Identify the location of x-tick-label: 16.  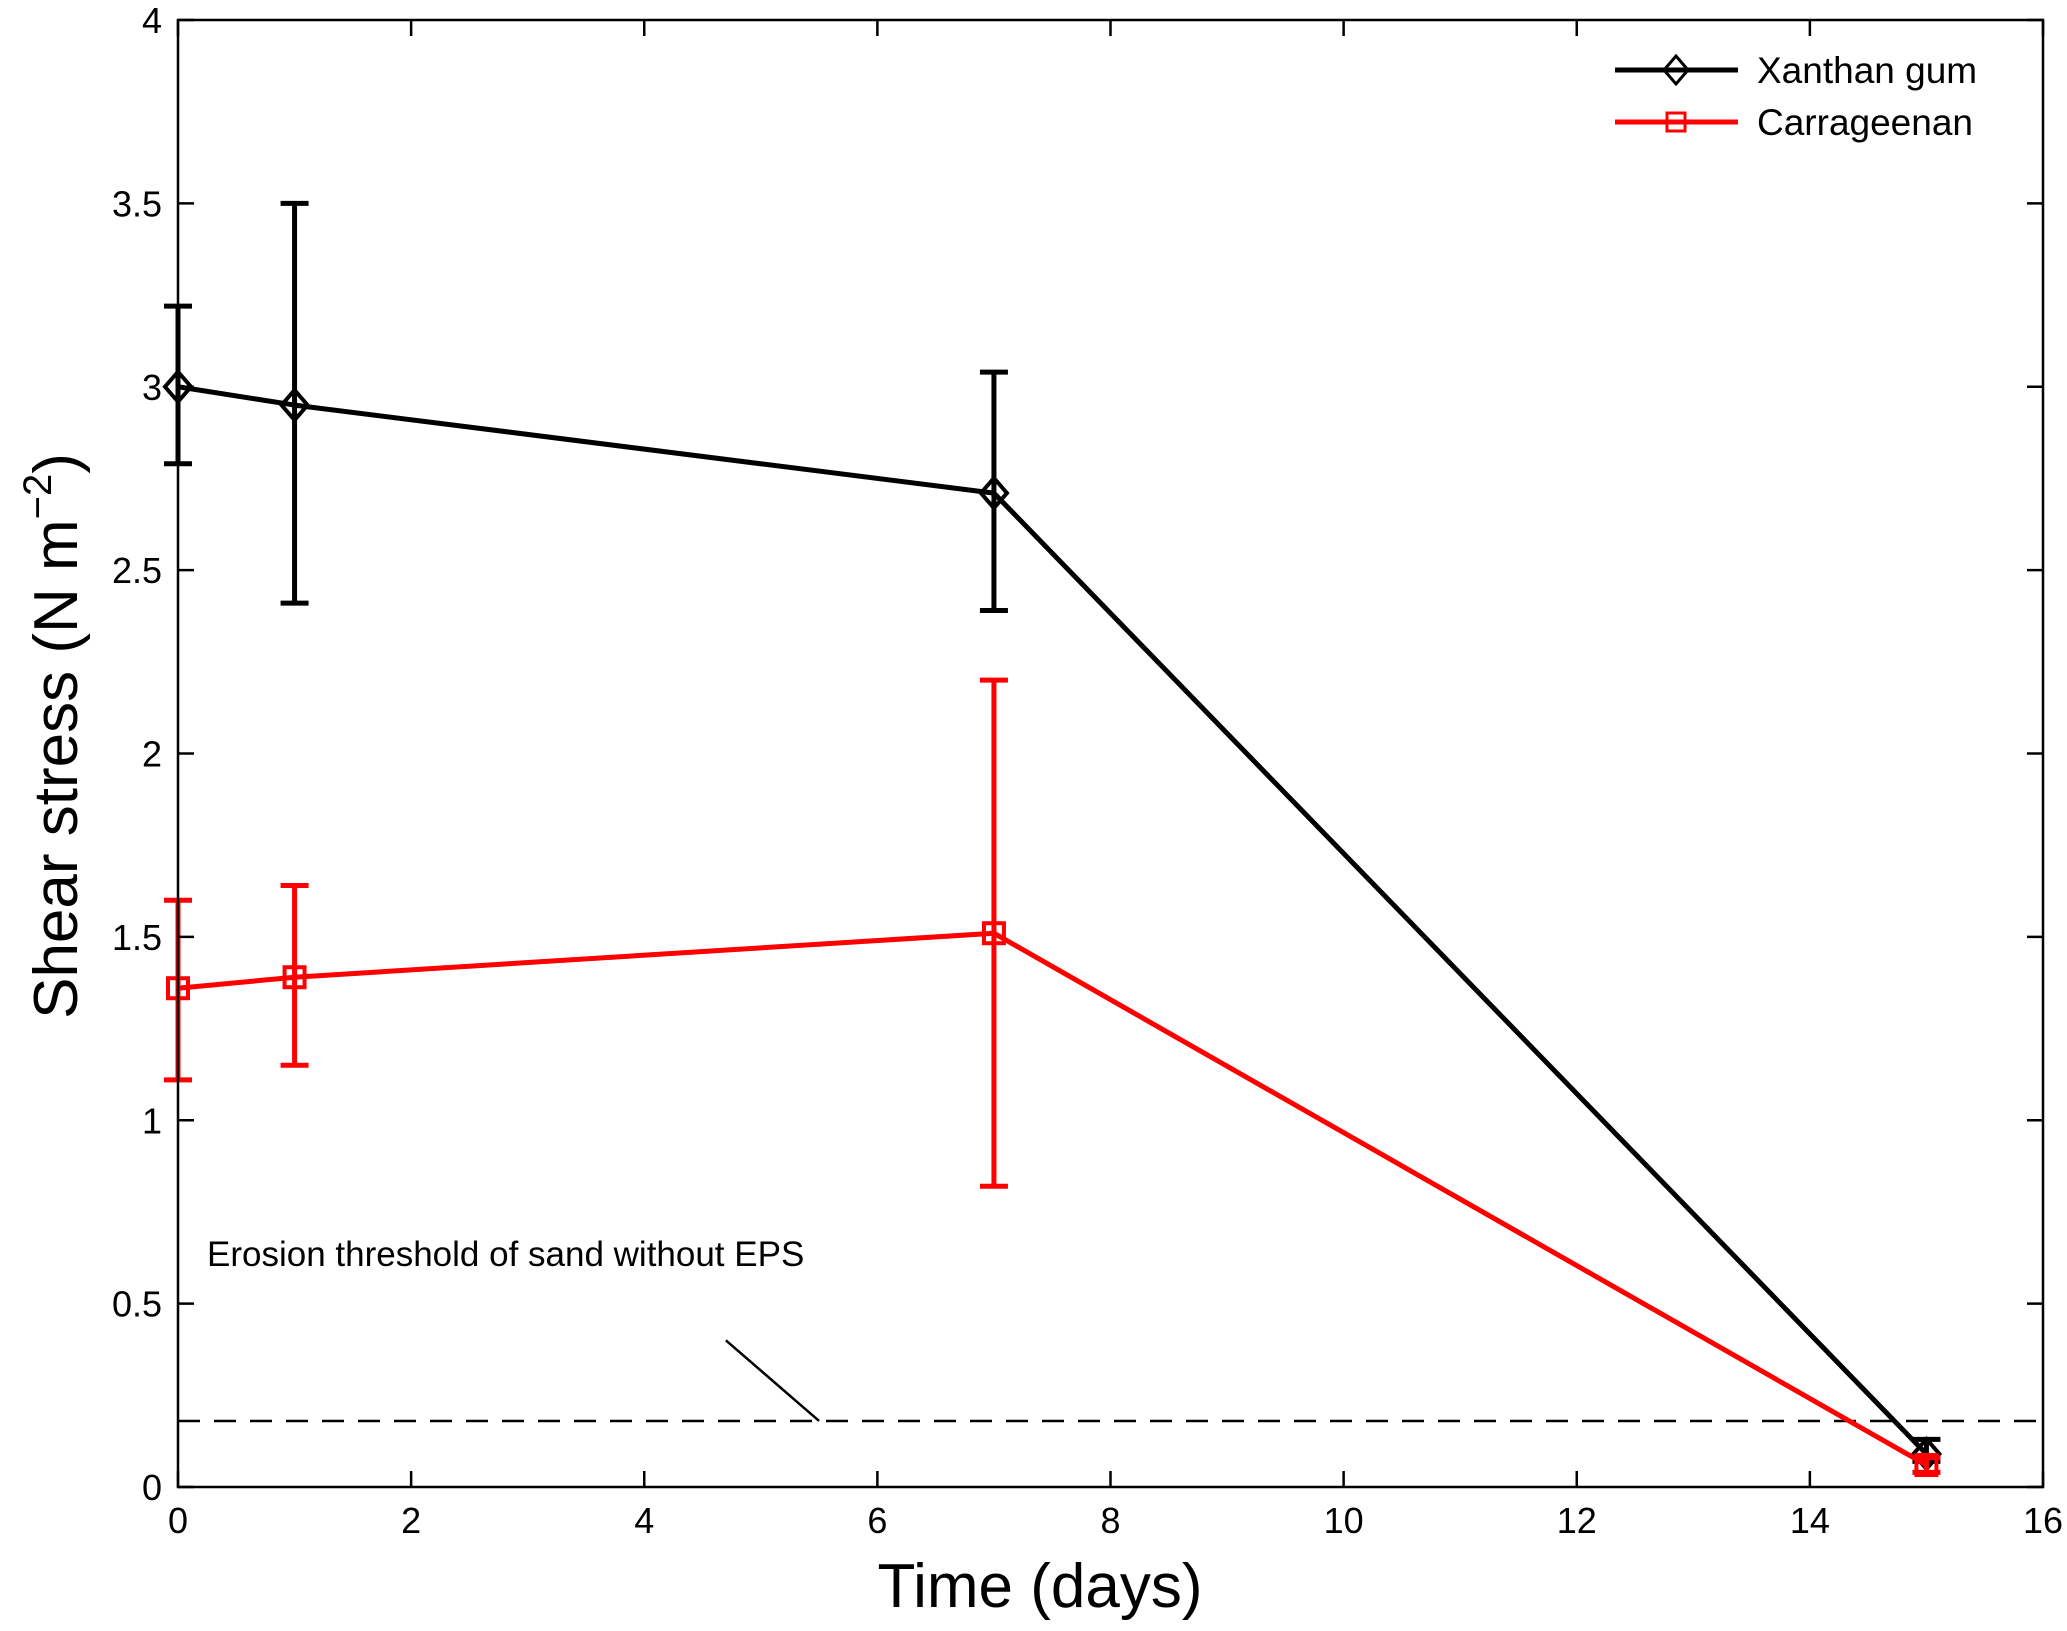
(2043, 1520).